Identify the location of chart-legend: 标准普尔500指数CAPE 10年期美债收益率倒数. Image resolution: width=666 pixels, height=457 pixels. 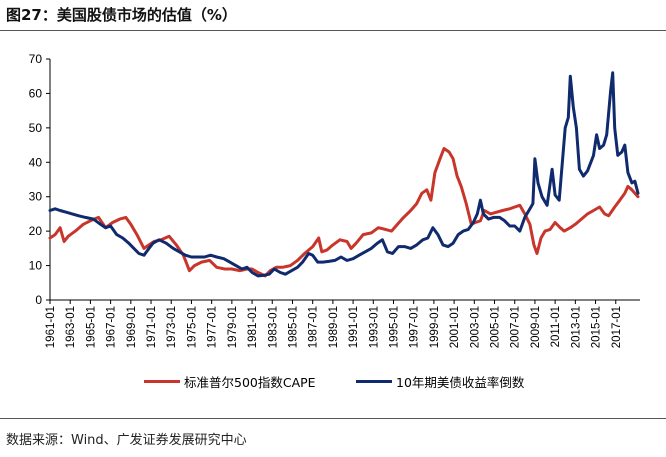
(333, 382).